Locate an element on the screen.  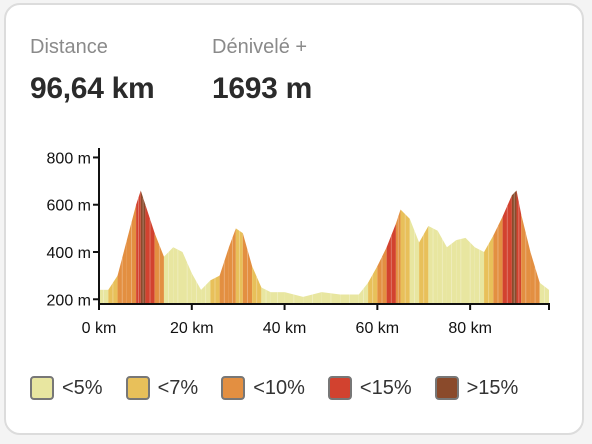
elevation-gain-label: Dénivelé + is located at coordinates (260, 47).